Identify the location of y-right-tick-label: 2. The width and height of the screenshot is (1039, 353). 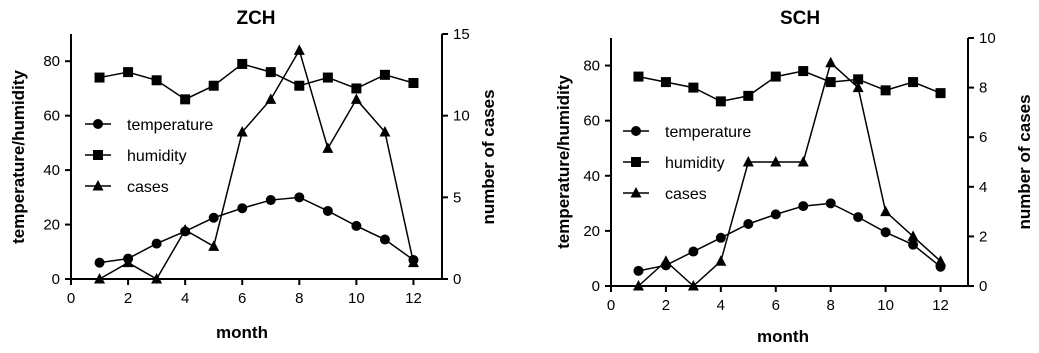
(983, 236).